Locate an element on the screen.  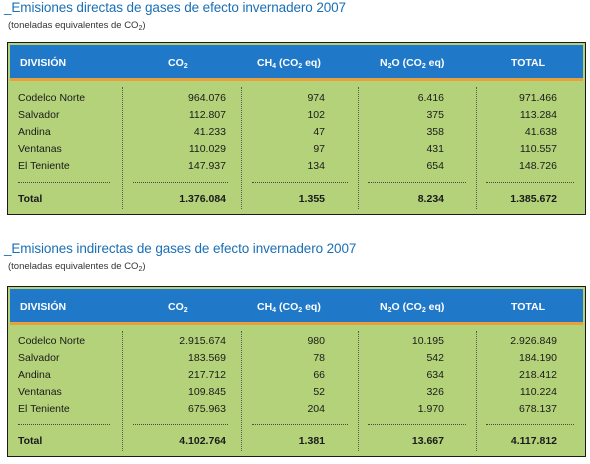
cell-ch4: 66 is located at coordinates (319, 375).